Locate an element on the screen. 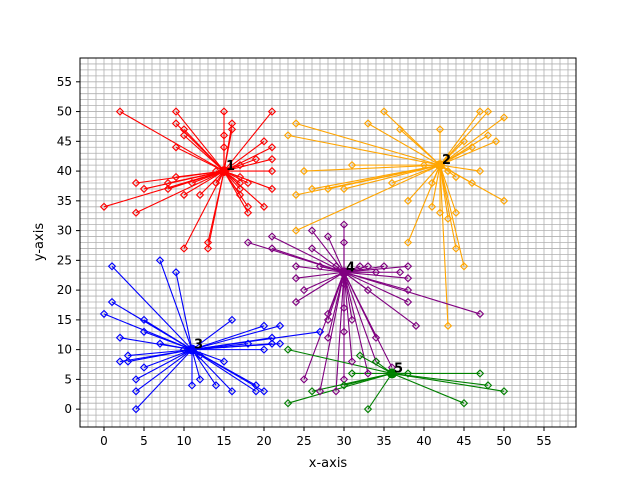 This screenshot has height=484, width=640. y-tick-label: 40 is located at coordinates (64, 171).